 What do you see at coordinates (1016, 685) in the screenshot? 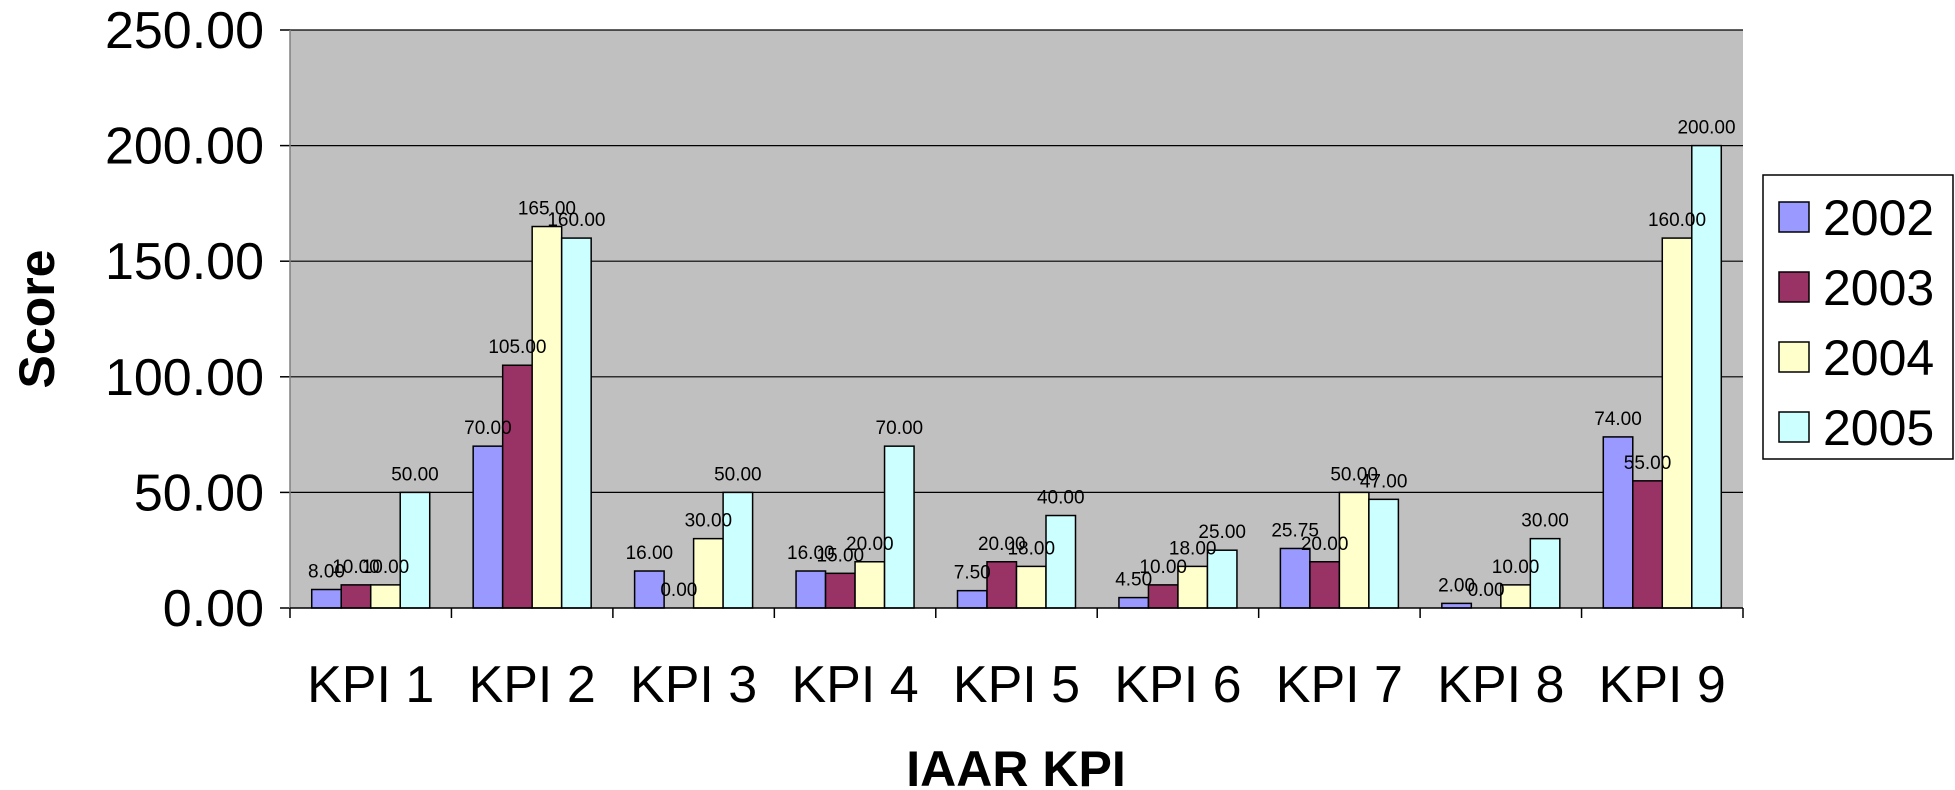
I see `x-category-label: KPI 5` at bounding box center [1016, 685].